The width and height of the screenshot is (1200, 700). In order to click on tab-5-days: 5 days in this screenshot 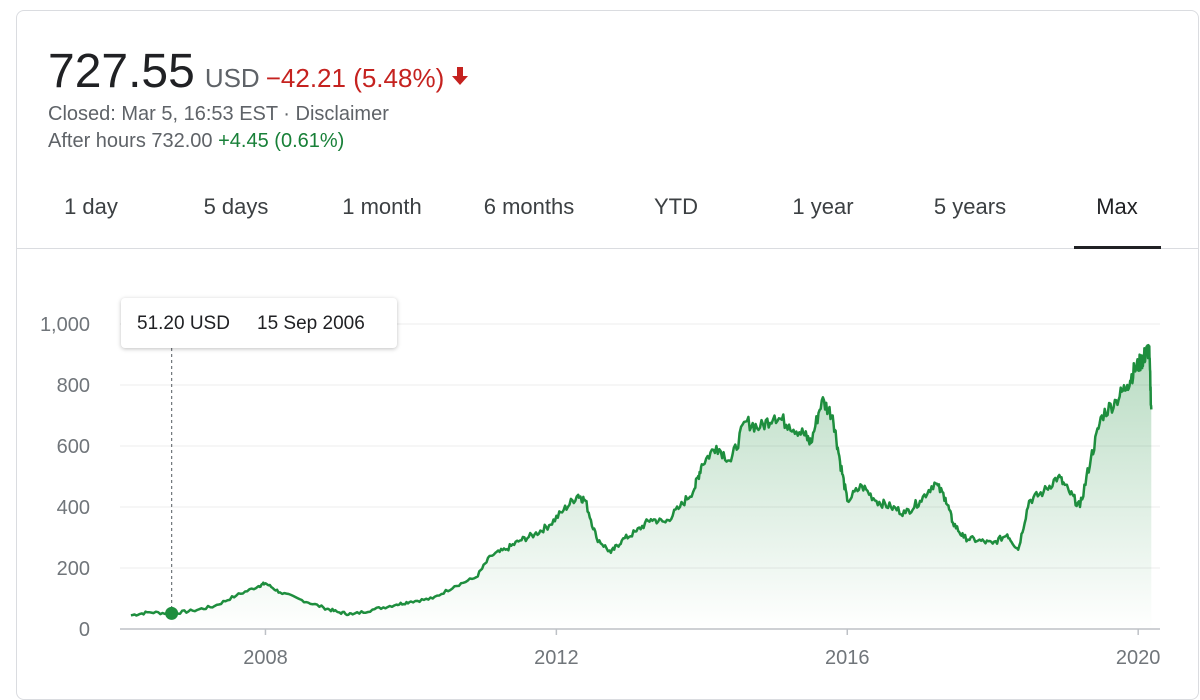, I will do `click(236, 206)`.